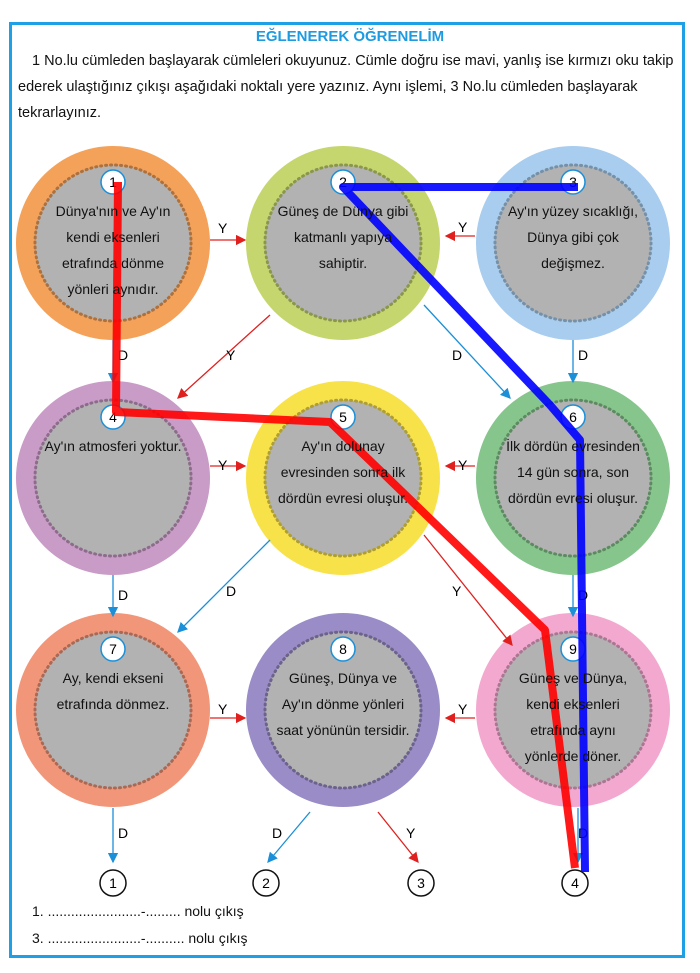 The width and height of the screenshot is (700, 973). I want to click on arrow-6-5-label: Y, so click(463, 465).